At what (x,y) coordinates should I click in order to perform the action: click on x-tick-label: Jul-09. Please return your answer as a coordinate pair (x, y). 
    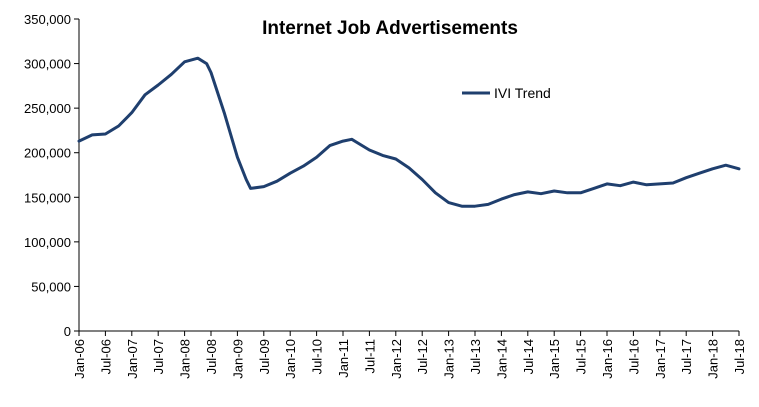
    Looking at the image, I should click on (264, 356).